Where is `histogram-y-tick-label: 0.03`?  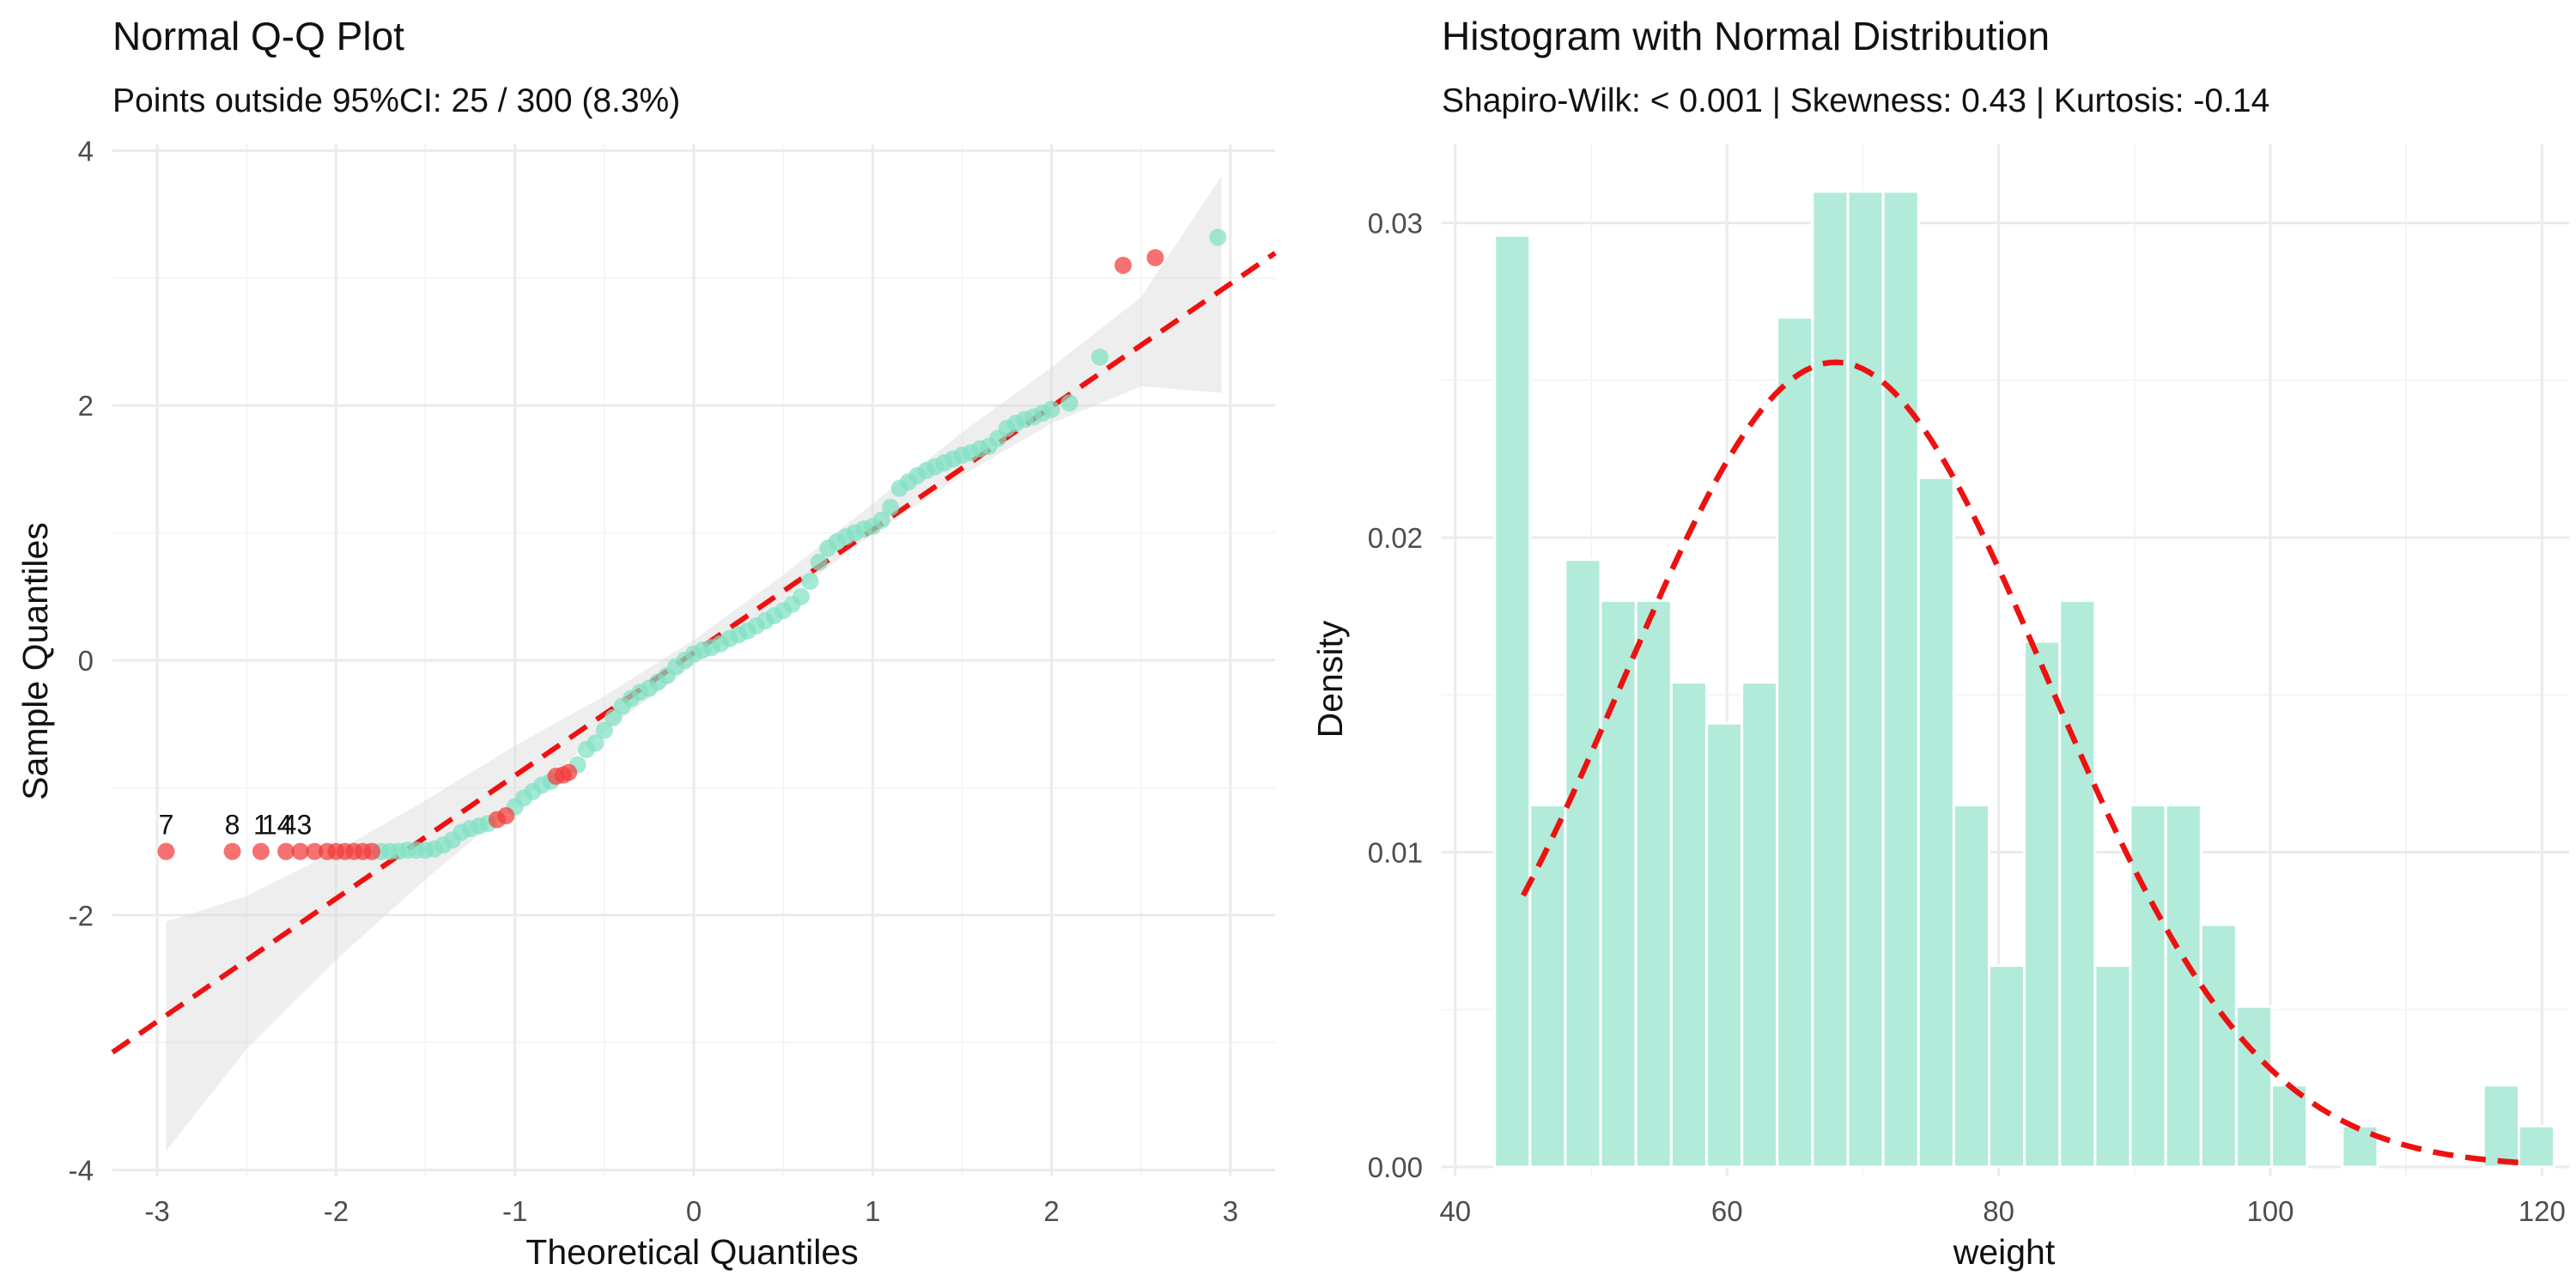
histogram-y-tick-label: 0.03 is located at coordinates (1396, 224).